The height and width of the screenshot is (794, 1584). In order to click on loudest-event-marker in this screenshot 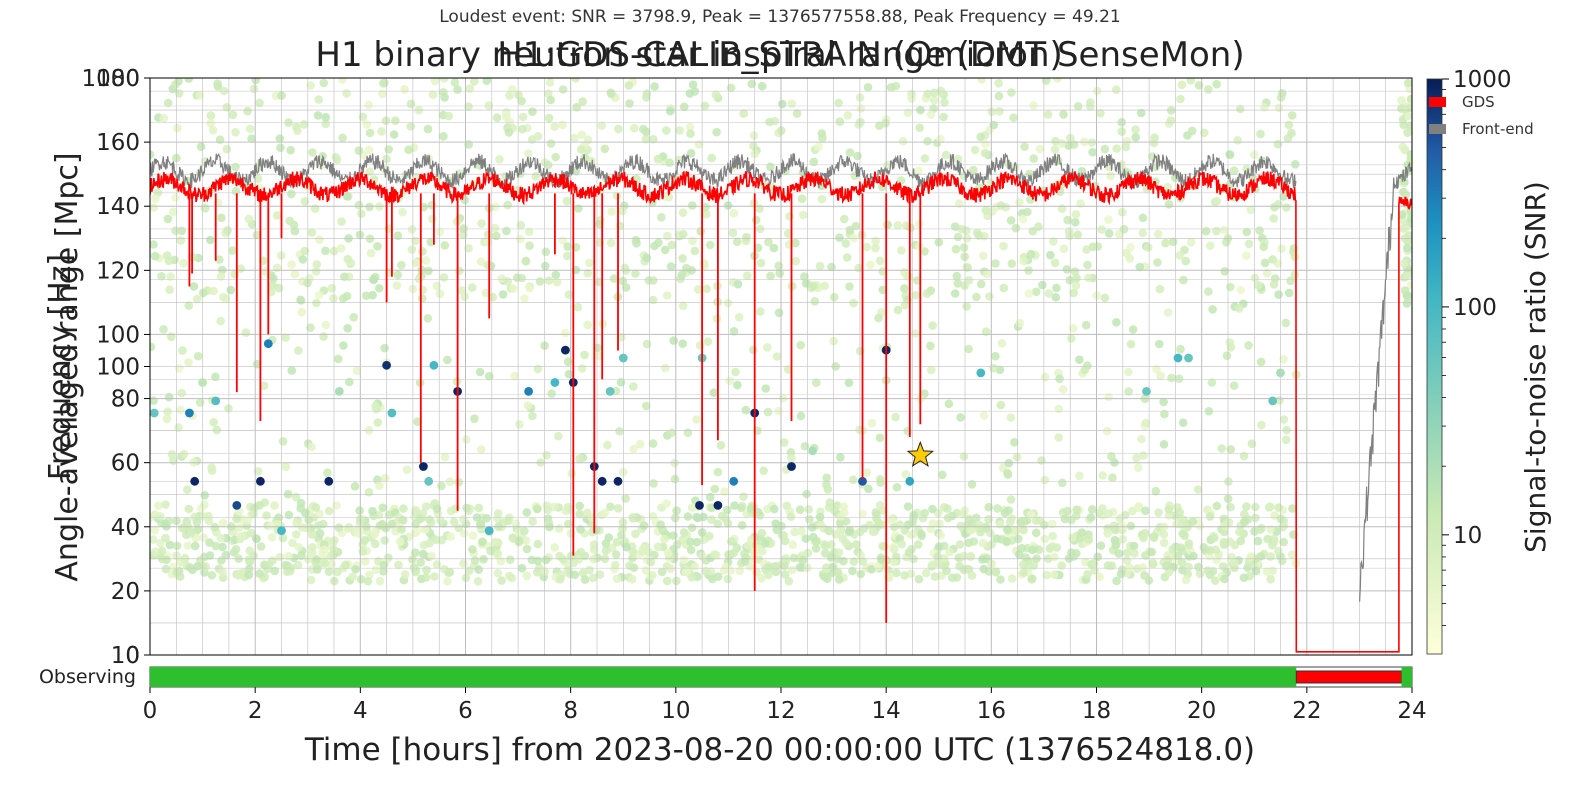, I will do `click(920, 454)`.